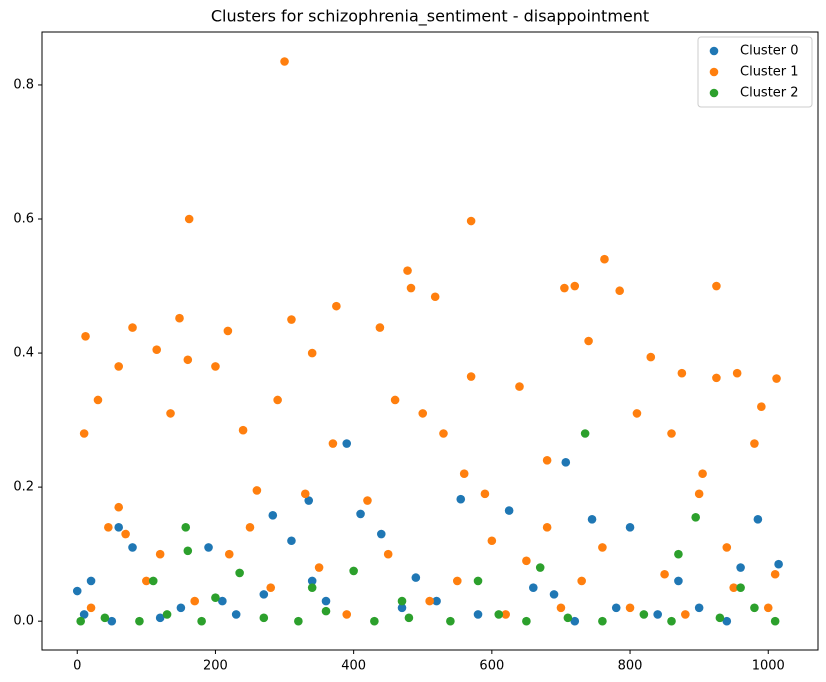  What do you see at coordinates (630, 666) in the screenshot?
I see `x-tick-label: 800` at bounding box center [630, 666].